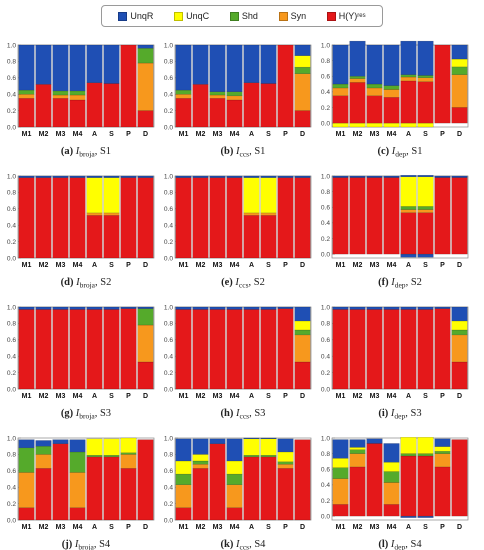 This screenshot has width=484, height=550. I want to click on chart-caption: (h) Iccs, S3, so click(243, 414).